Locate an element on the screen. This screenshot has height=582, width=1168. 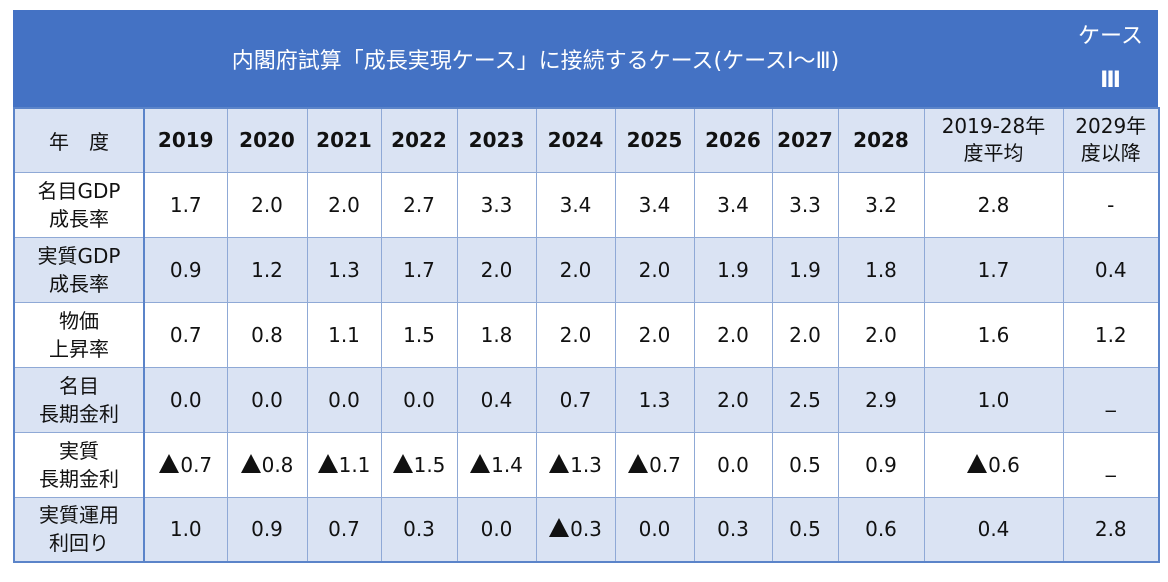
cell-value: 0.7 is located at coordinates (575, 399).